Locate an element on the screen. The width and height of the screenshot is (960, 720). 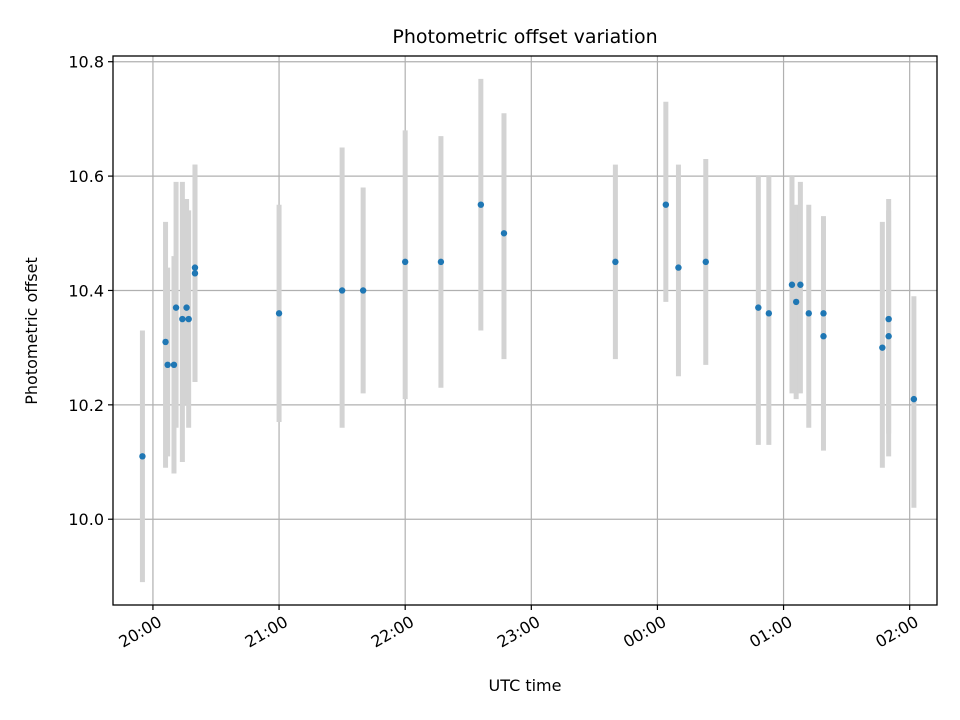
y-tick-label: 10.2 is located at coordinates (86, 405).